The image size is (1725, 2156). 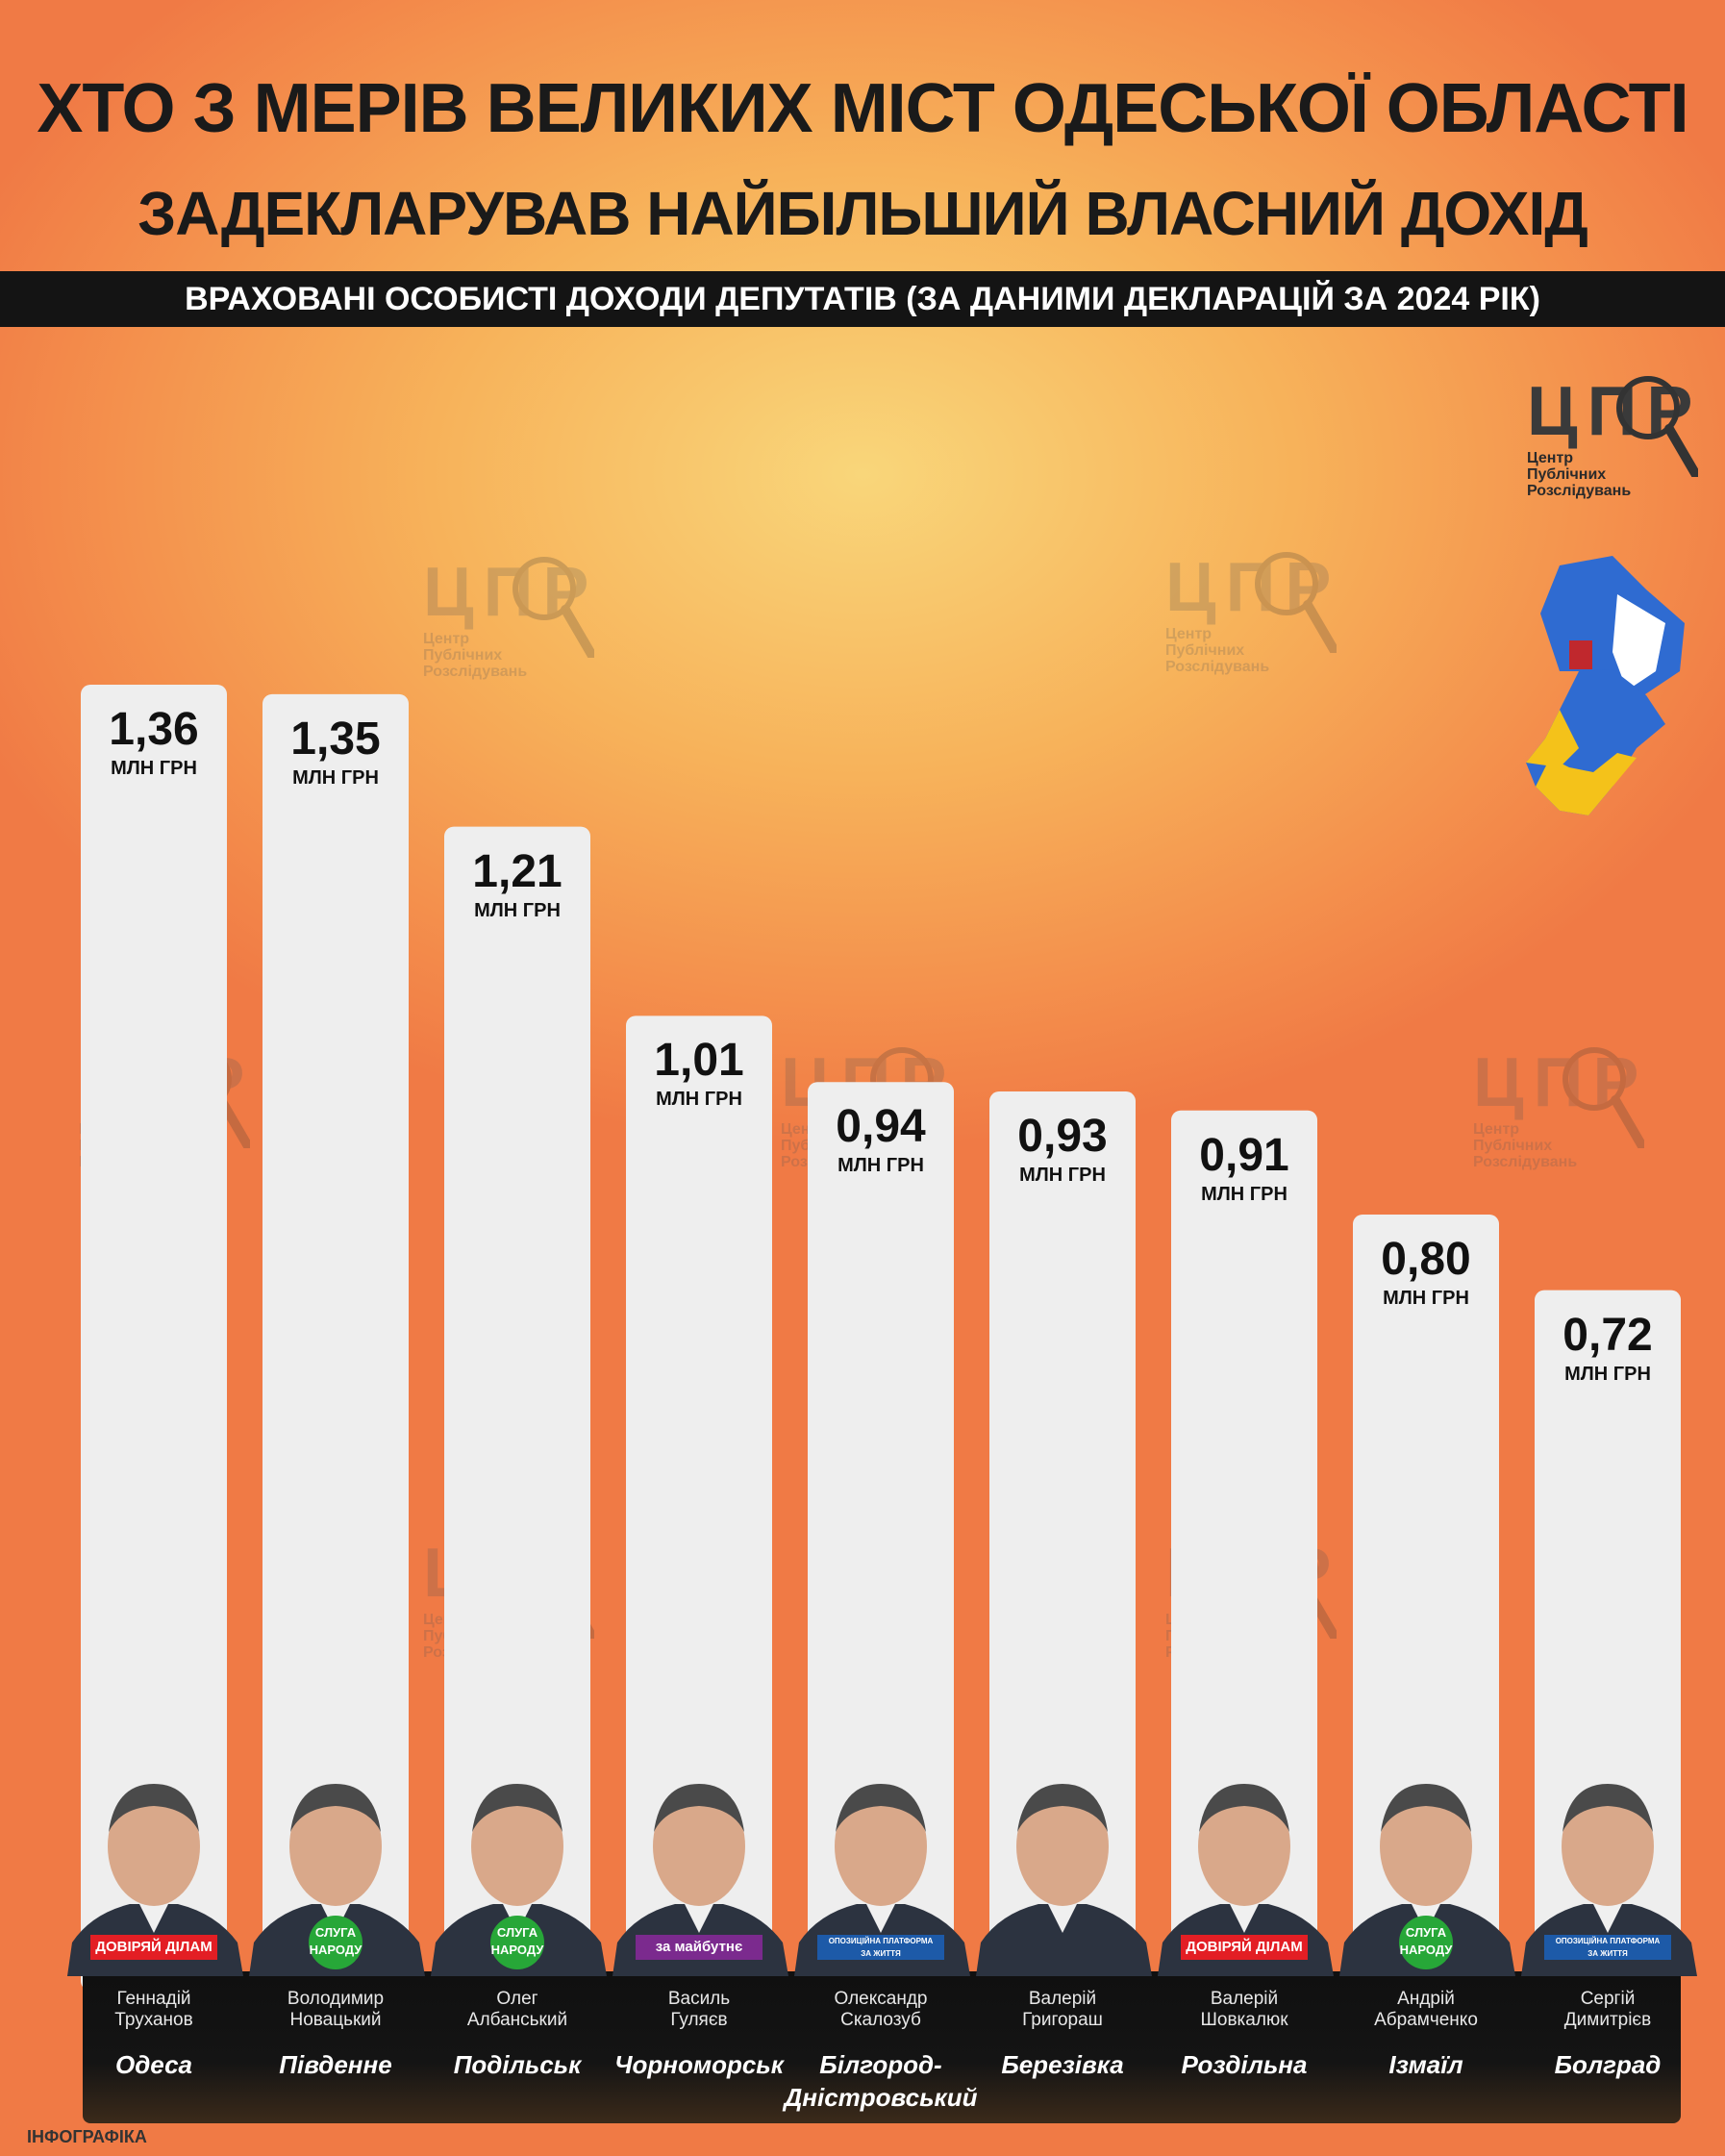 I want to click on cpr-logo: ЦПР Центр Публічних Розслідувань, so click(x=1615, y=437).